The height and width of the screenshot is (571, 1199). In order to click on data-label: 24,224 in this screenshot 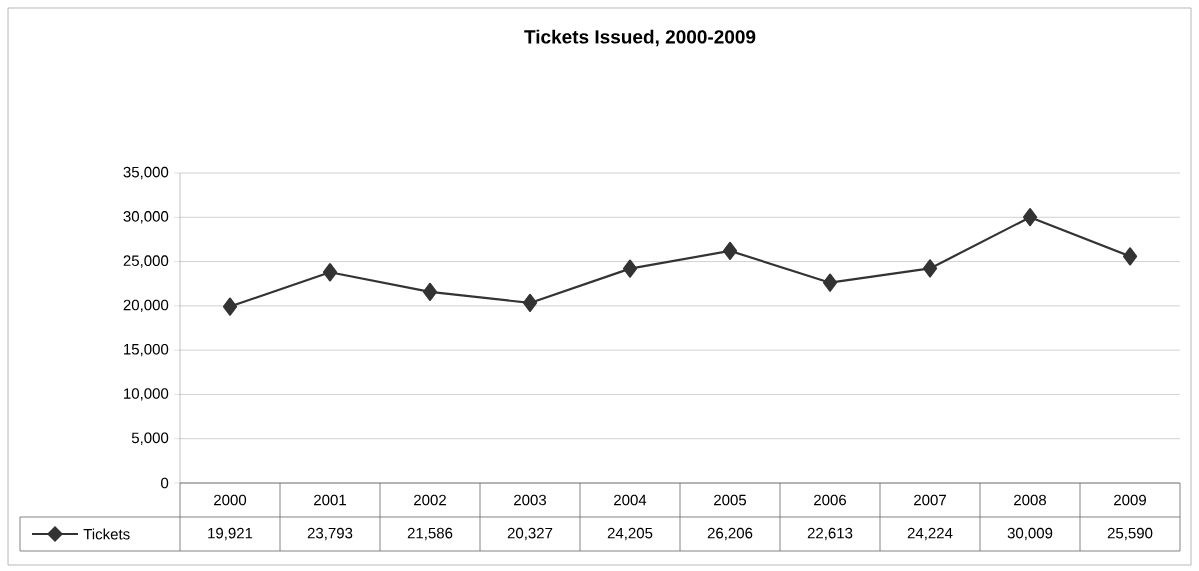, I will do `click(930, 534)`.